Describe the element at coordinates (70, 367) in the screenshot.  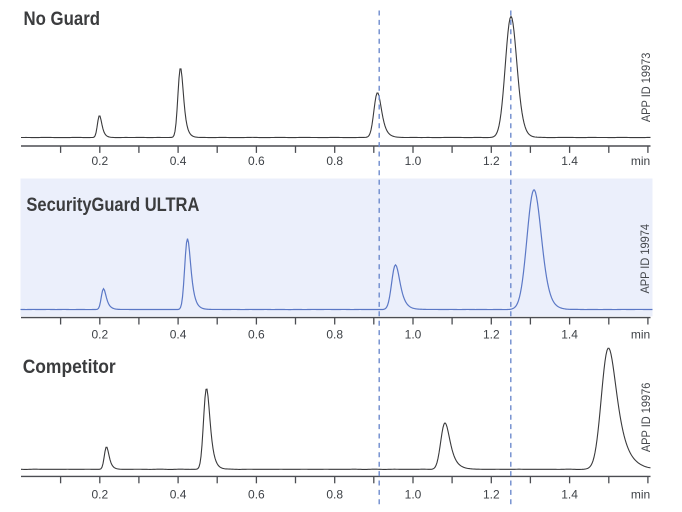
I see `svg-text: Competitor` at that location.